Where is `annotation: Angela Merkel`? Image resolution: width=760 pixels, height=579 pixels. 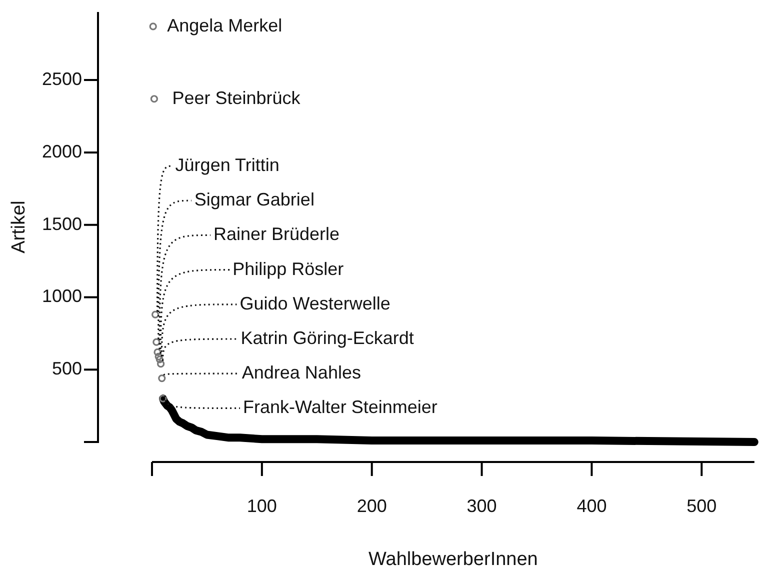 annotation: Angela Merkel is located at coordinates (224, 25).